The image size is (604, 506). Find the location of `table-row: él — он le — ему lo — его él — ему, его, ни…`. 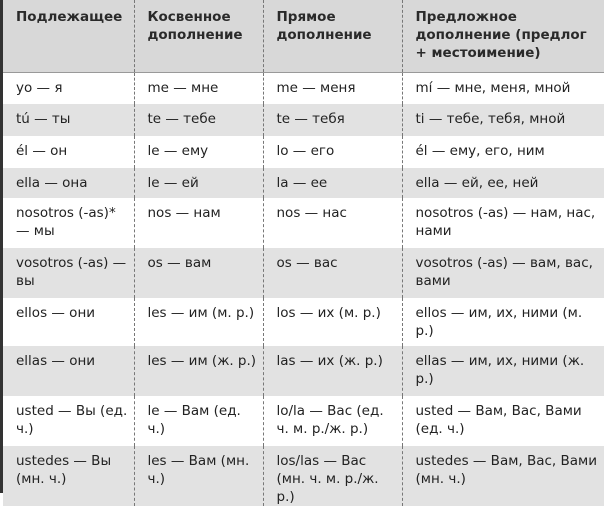

table-row: él — он le — ему lo — его él — ему, его, ни… is located at coordinates (303, 152).